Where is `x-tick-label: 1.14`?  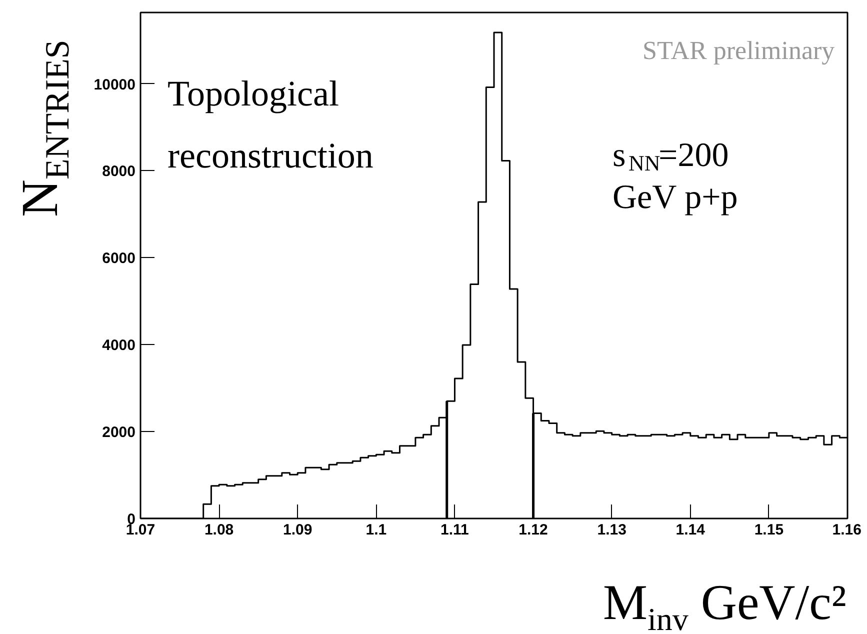
x-tick-label: 1.14 is located at coordinates (691, 530).